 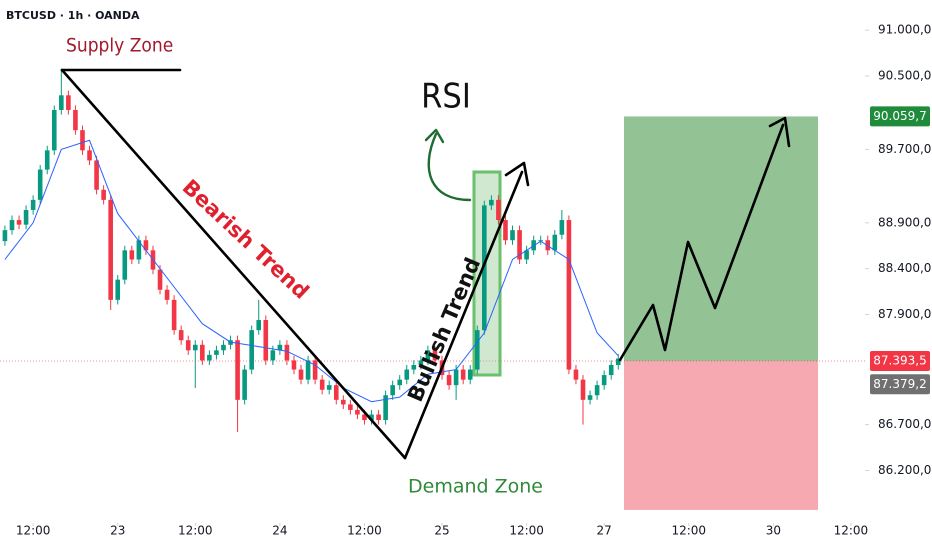 I want to click on rsi-arrow, so click(x=449, y=167).